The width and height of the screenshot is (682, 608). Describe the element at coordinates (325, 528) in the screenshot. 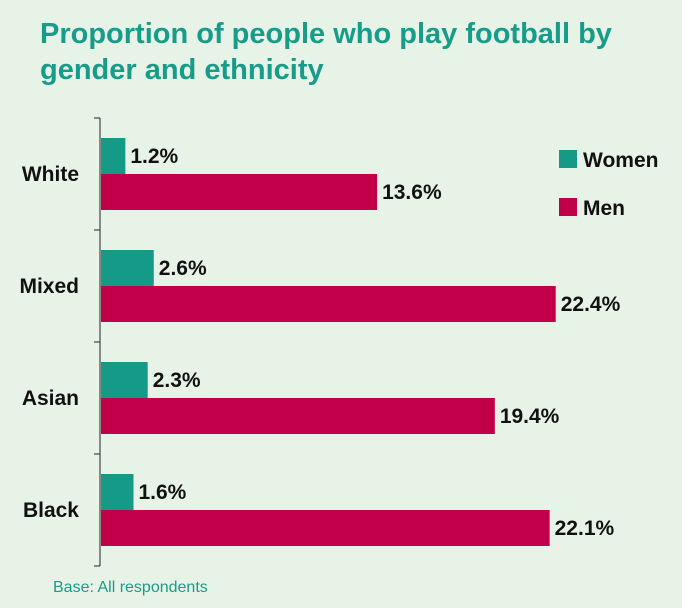

I see `bar-men-black` at that location.